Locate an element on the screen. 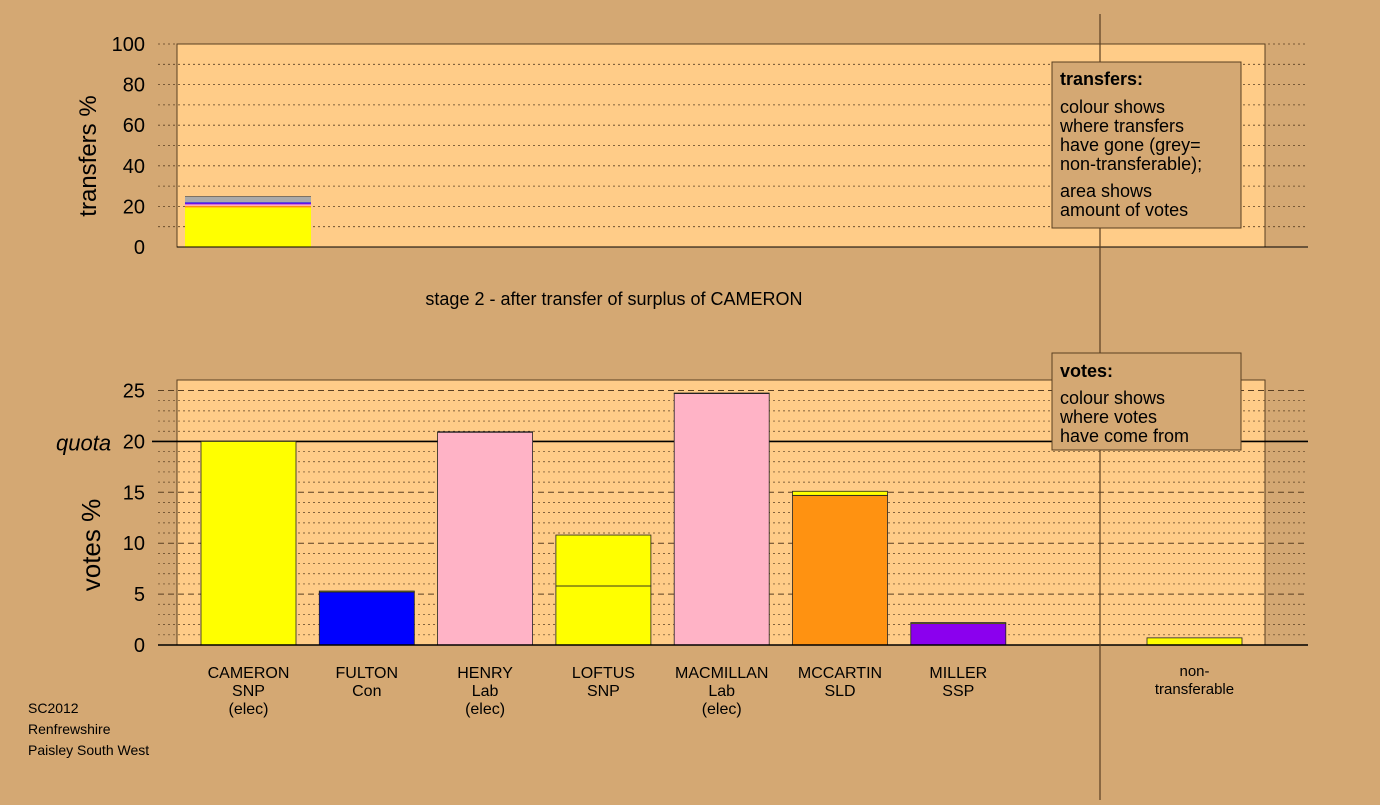  votes-tick-label: 25 is located at coordinates (134, 392).